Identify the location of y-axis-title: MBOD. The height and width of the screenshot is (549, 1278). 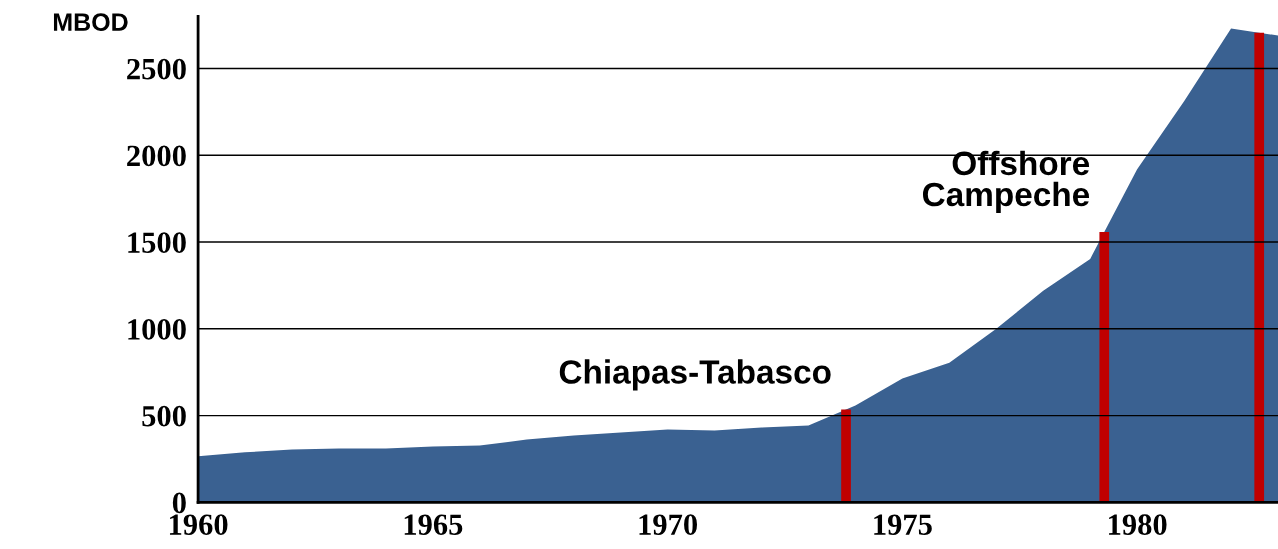
(90, 22).